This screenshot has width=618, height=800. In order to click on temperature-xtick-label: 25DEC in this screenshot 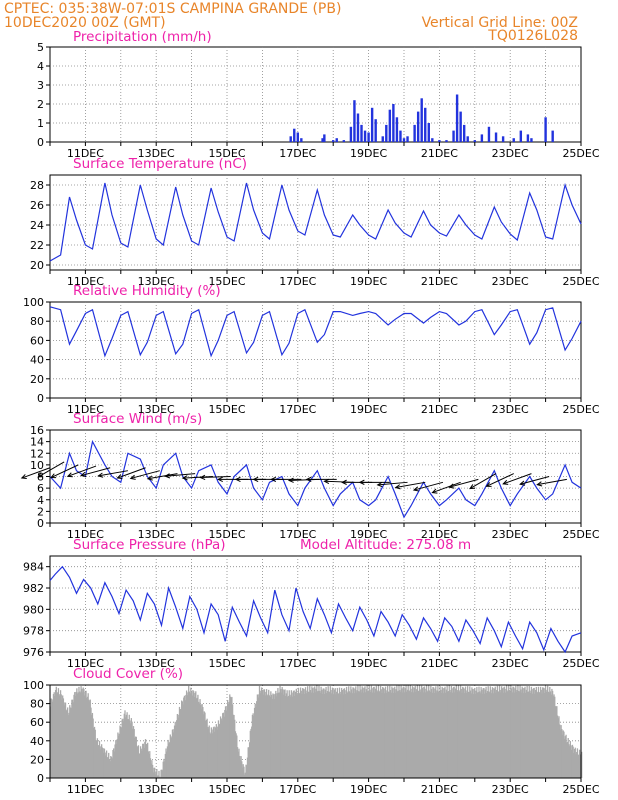, I will do `click(580, 281)`.